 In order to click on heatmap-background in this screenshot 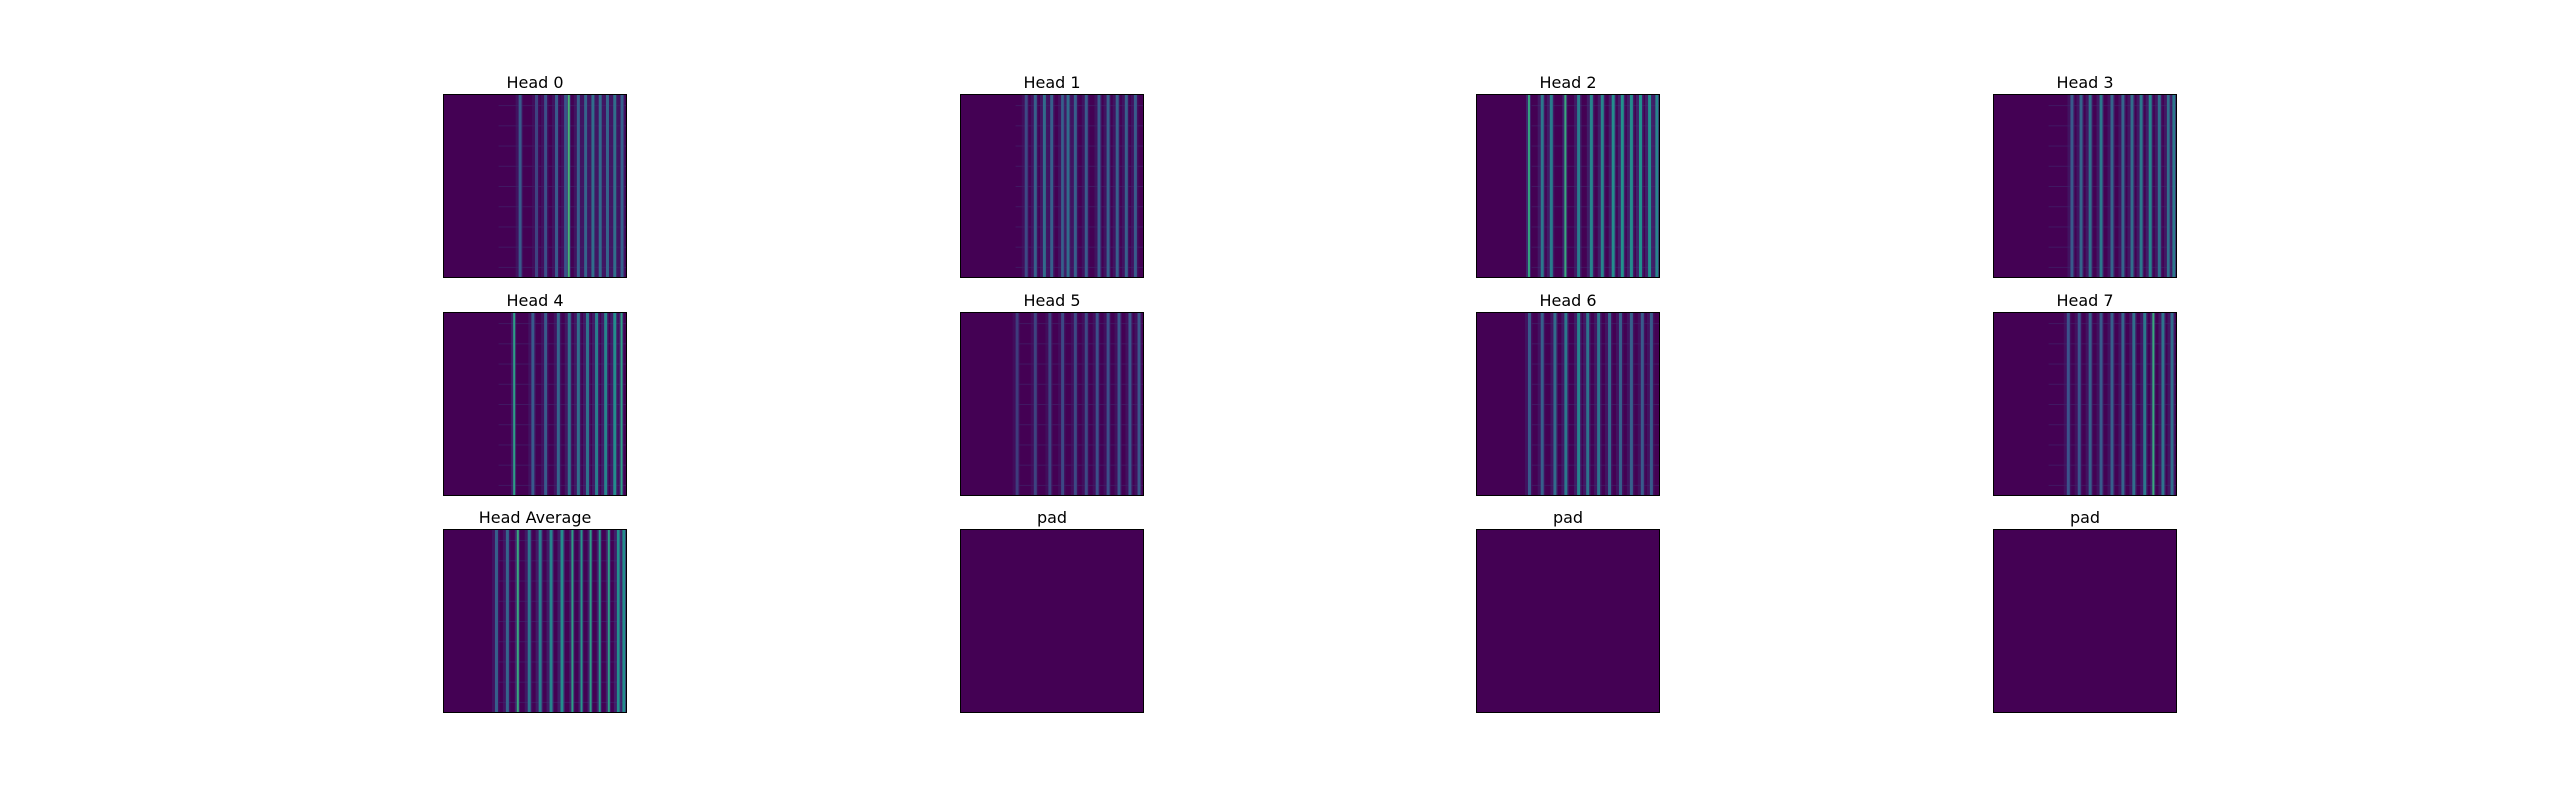, I will do `click(1052, 621)`.